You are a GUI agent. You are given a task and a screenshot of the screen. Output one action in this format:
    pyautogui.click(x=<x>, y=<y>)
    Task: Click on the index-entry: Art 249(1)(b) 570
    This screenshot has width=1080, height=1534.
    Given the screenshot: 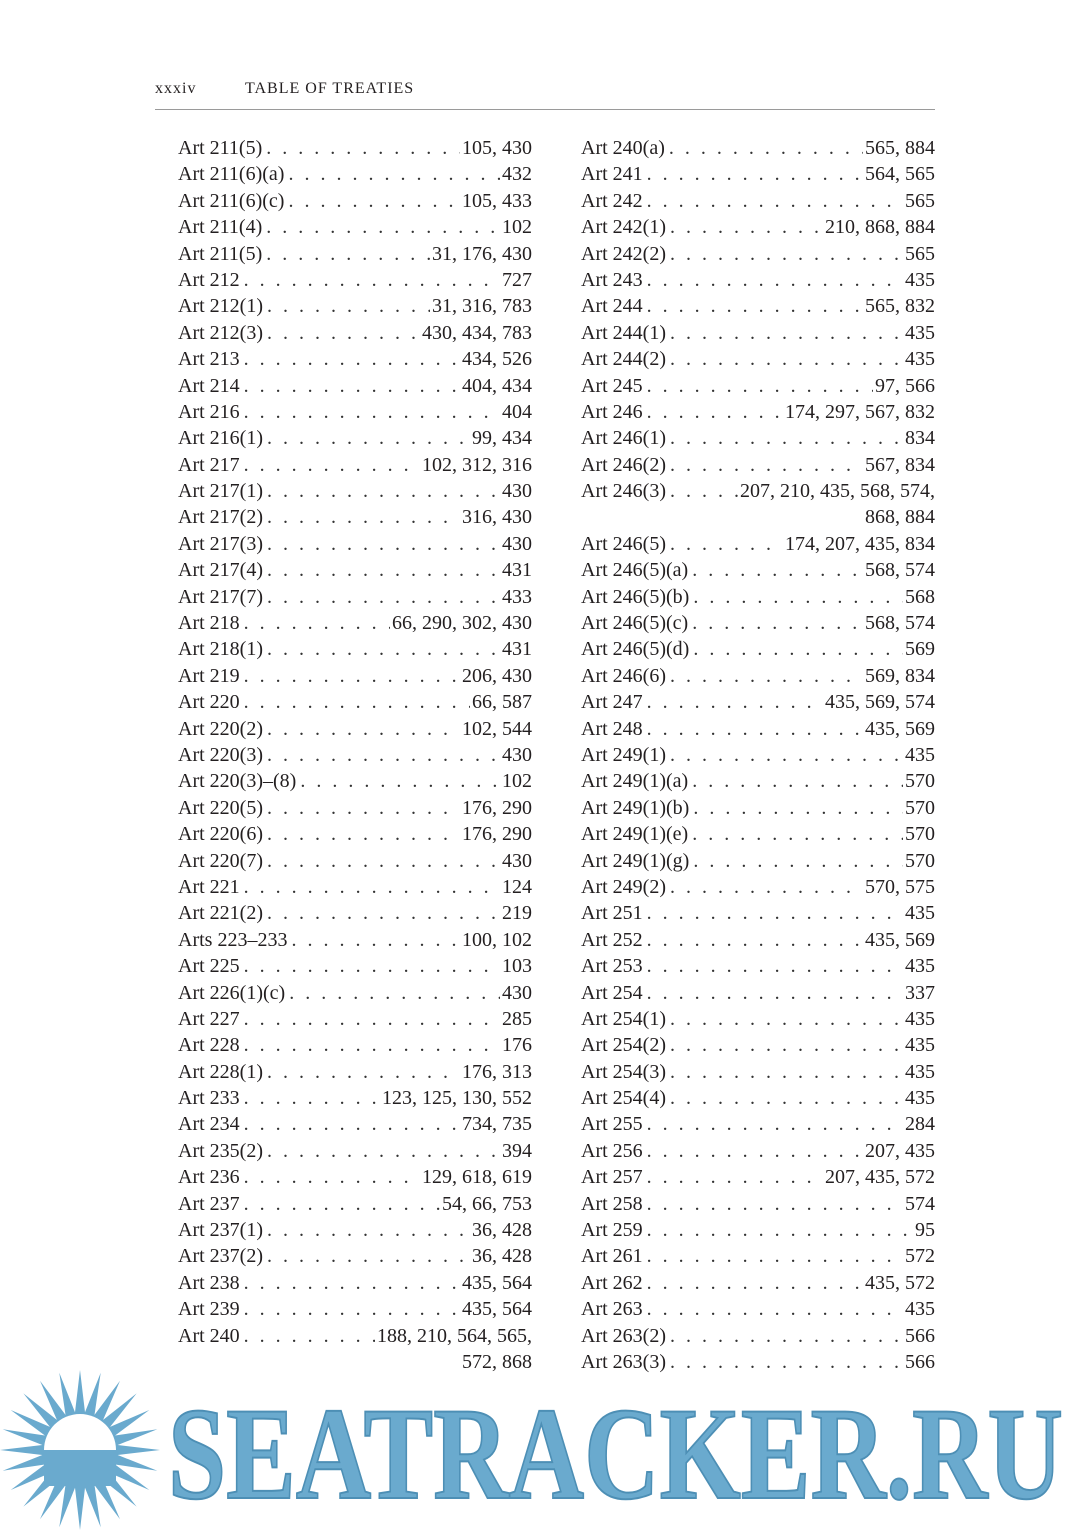 What is the action you would take?
    pyautogui.click(x=758, y=808)
    